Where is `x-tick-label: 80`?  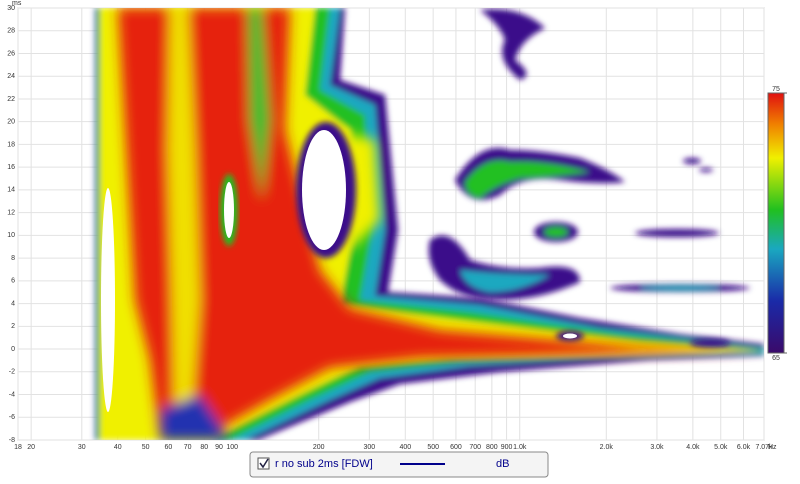
x-tick-label: 80 is located at coordinates (204, 447).